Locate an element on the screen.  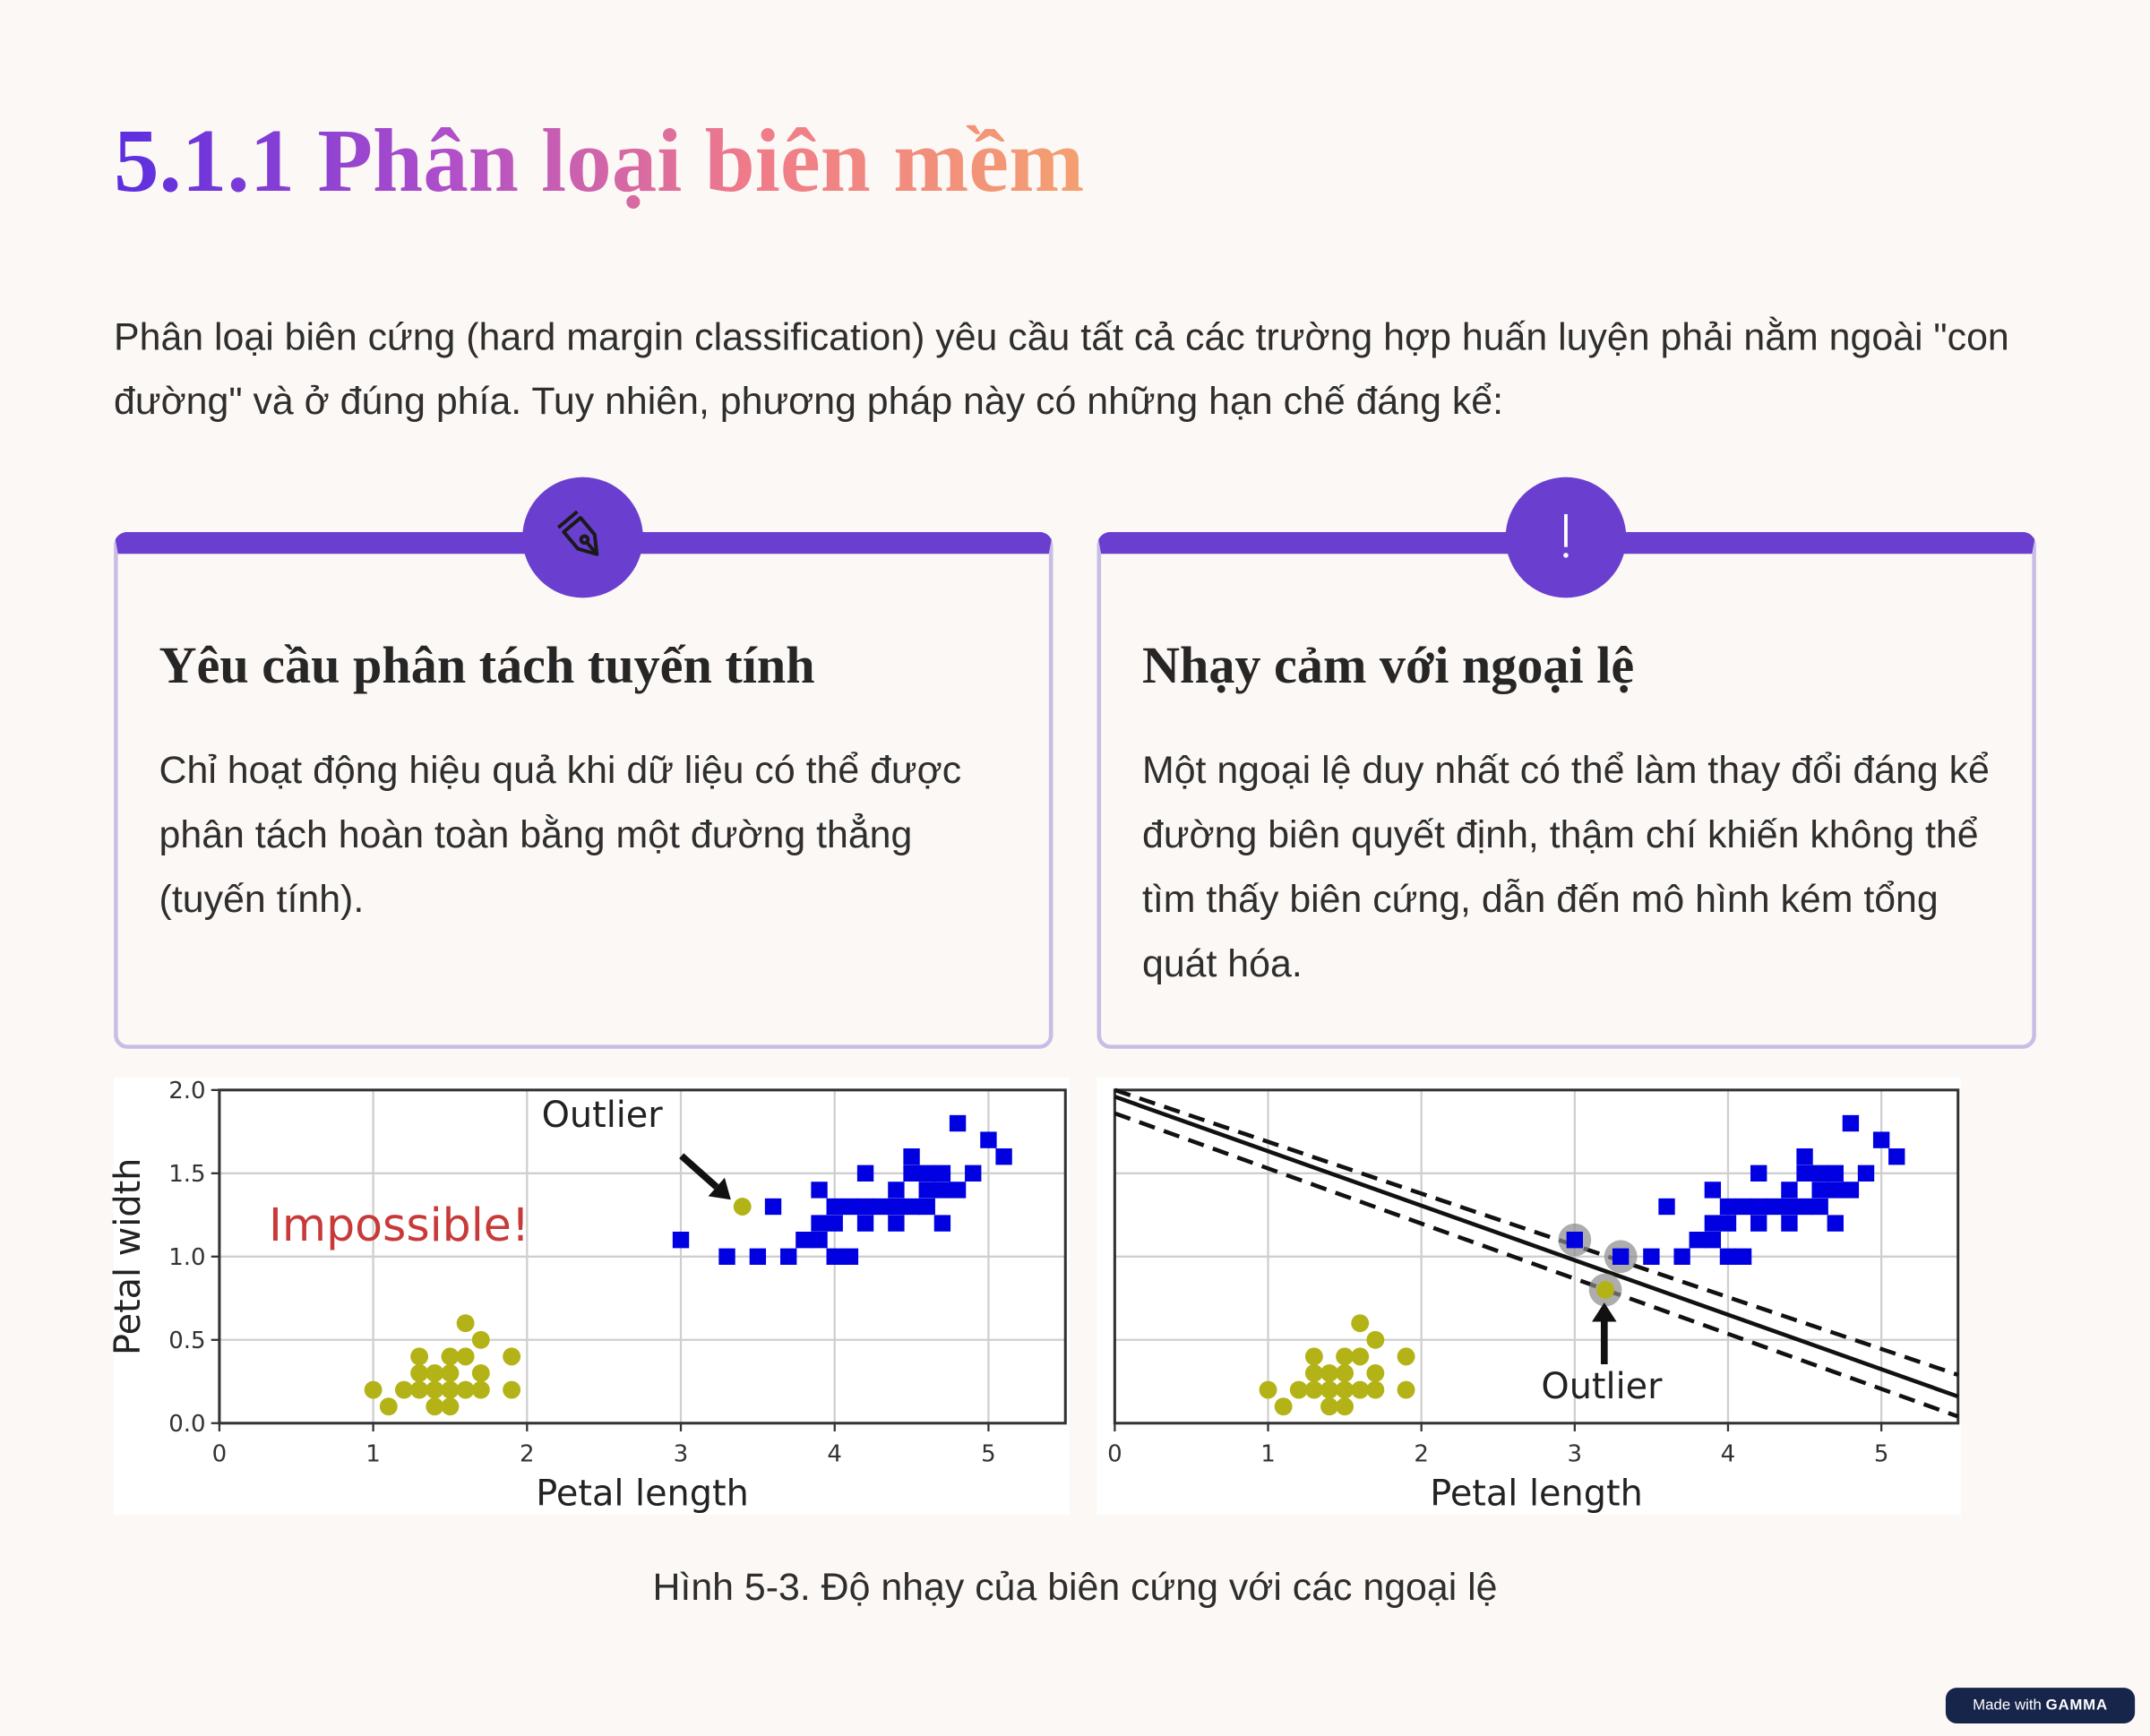
x-tick-label: 4 is located at coordinates (834, 1455).